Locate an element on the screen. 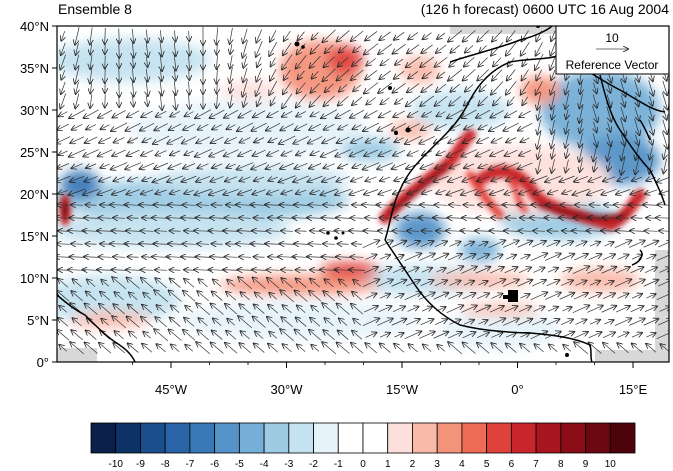  colorbar-label: -2 is located at coordinates (313, 464).